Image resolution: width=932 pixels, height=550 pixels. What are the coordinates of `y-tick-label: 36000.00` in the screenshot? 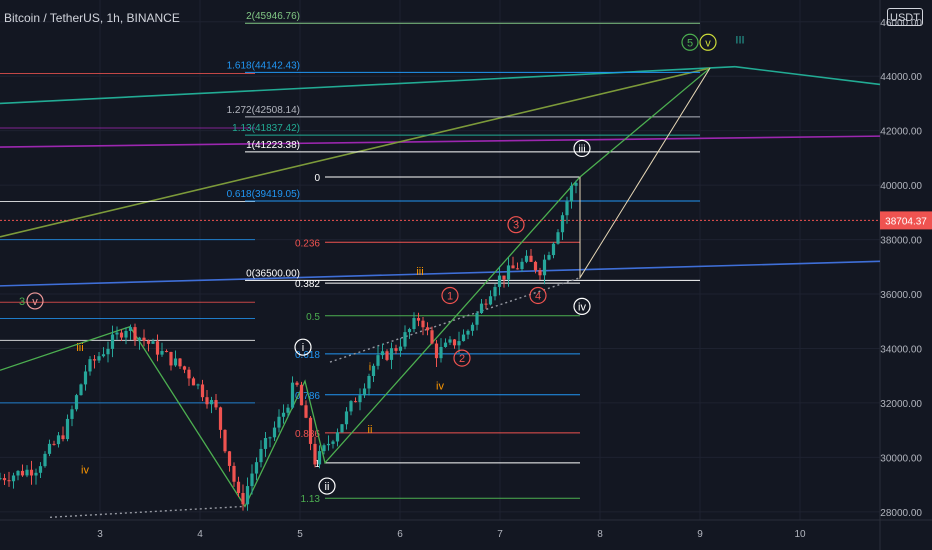 It's located at (901, 295).